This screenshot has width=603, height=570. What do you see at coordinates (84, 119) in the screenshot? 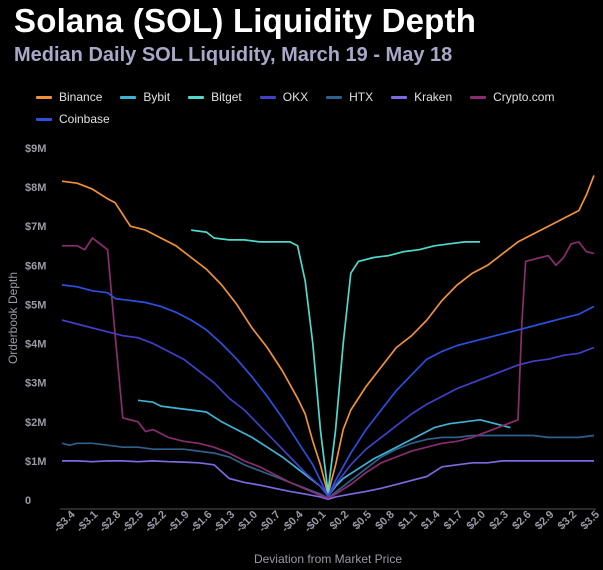
I see `legend-label: Coinbase` at bounding box center [84, 119].